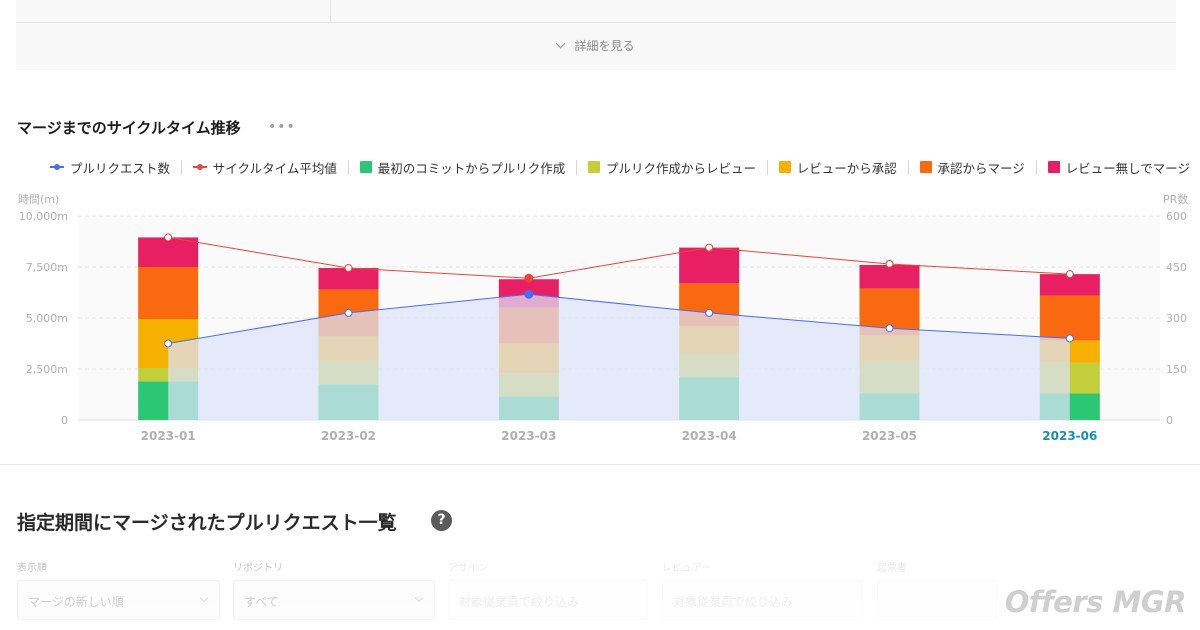  What do you see at coordinates (846, 168) in the screenshot?
I see `legend-label: レビューから承認` at bounding box center [846, 168].